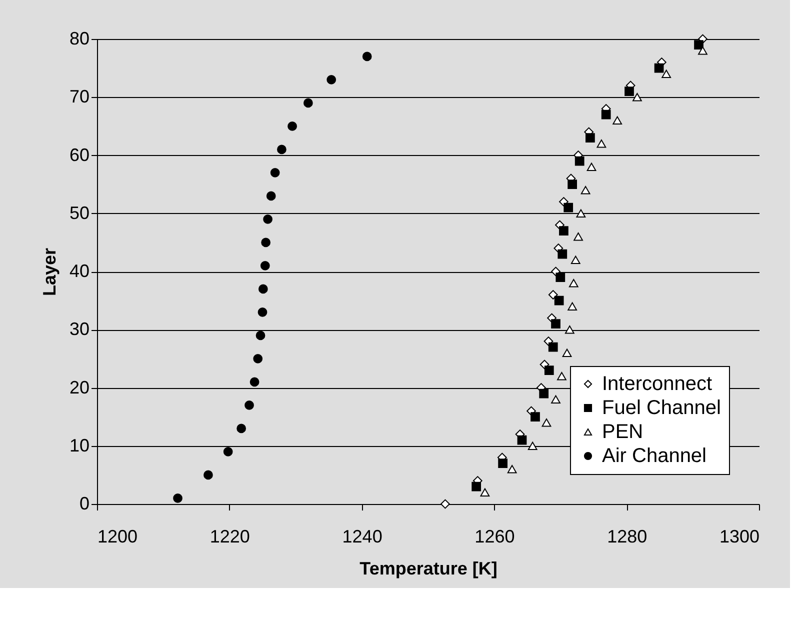  Describe the element at coordinates (657, 384) in the screenshot. I see `legend-label: Interconnect` at that location.